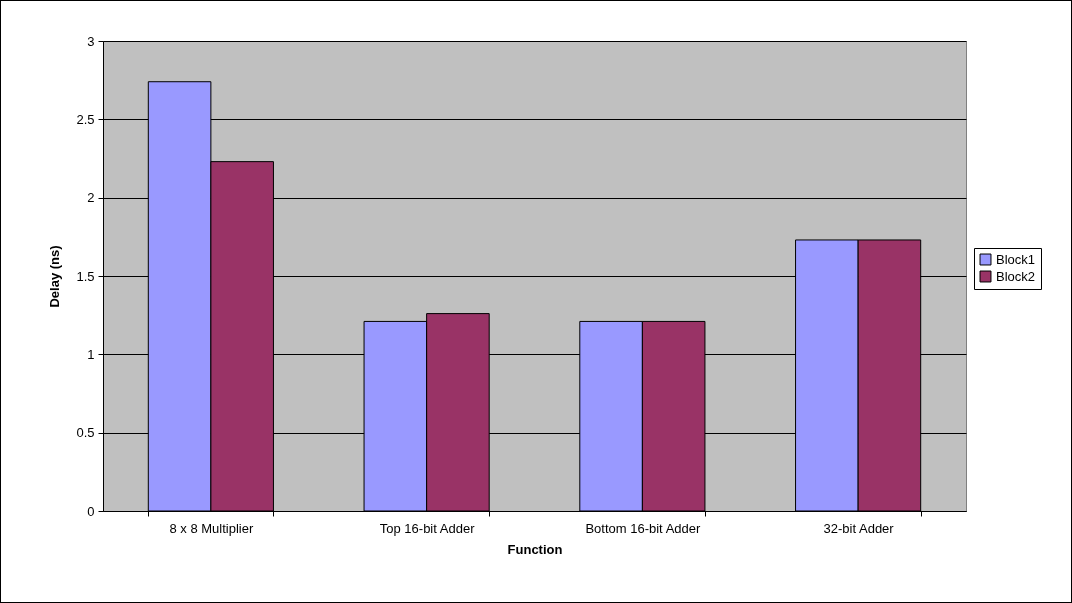  I want to click on y-tick-label: 3, so click(91, 41).